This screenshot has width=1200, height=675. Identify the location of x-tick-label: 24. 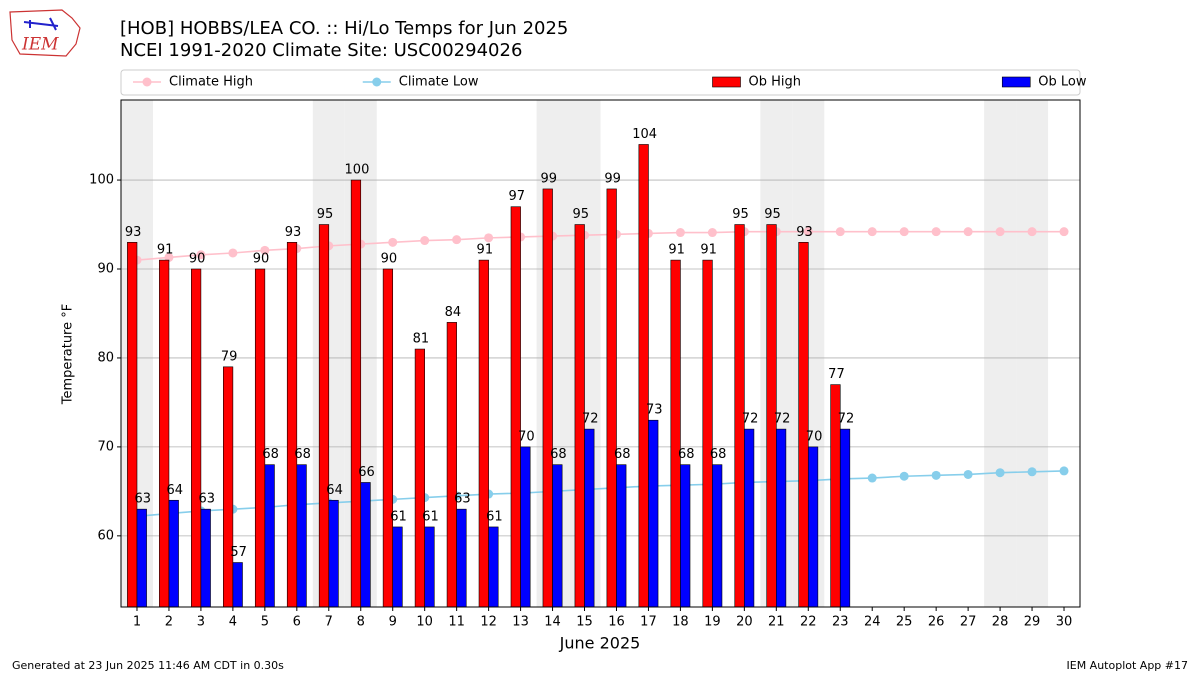
(872, 622).